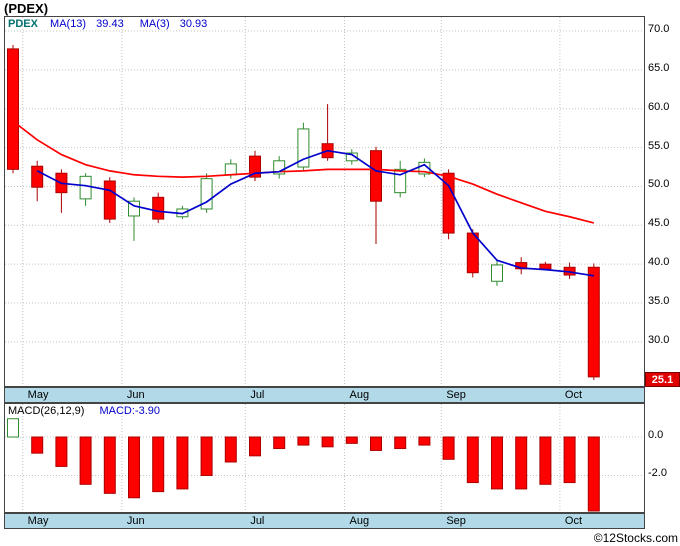 The height and width of the screenshot is (546, 680). What do you see at coordinates (130, 411) in the screenshot?
I see `macd-value: MACD:-3.90` at bounding box center [130, 411].